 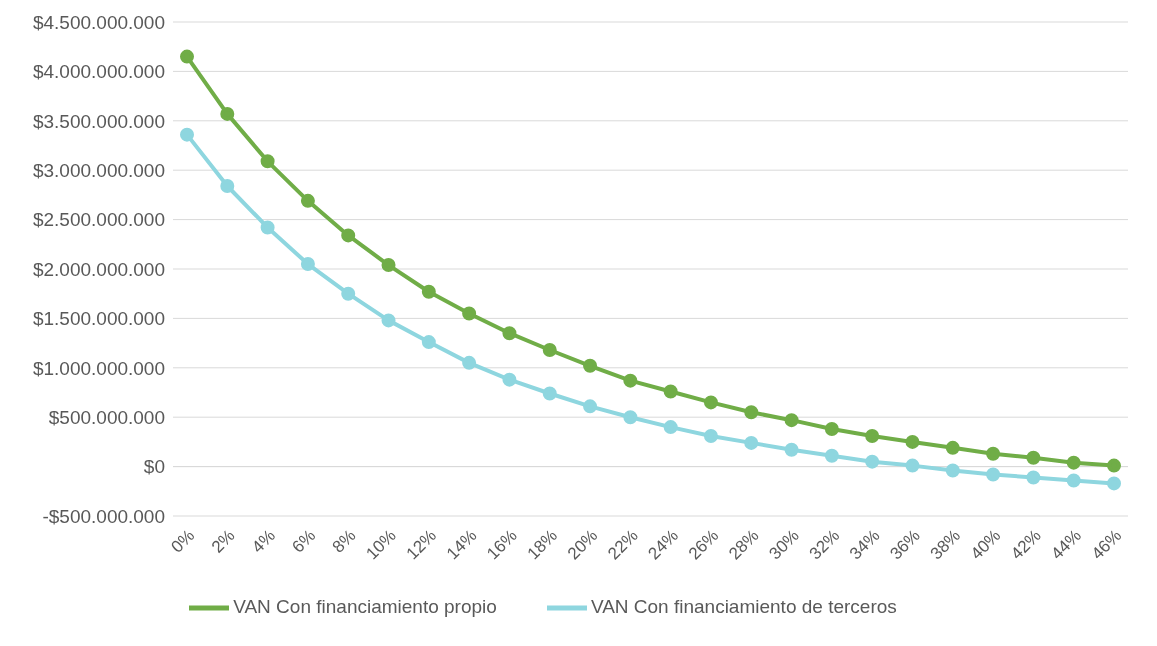 What do you see at coordinates (824, 544) in the screenshot?
I see `x-tick-label: 32%` at bounding box center [824, 544].